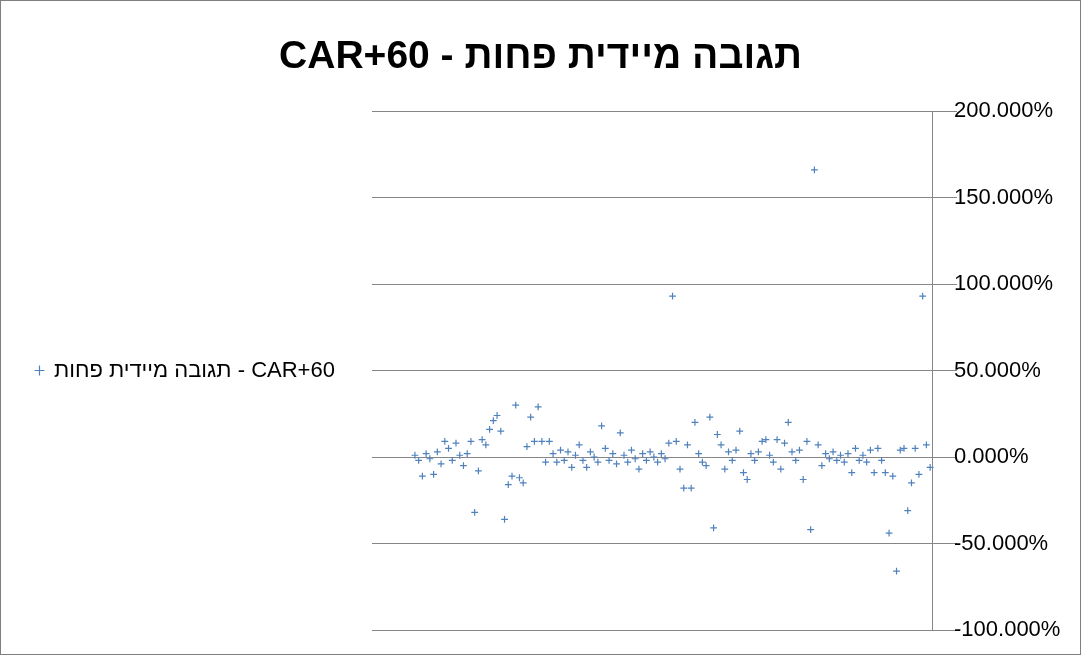  I want to click on chart-title: תגובה מיידית פחות - CAR+60, so click(540, 55).